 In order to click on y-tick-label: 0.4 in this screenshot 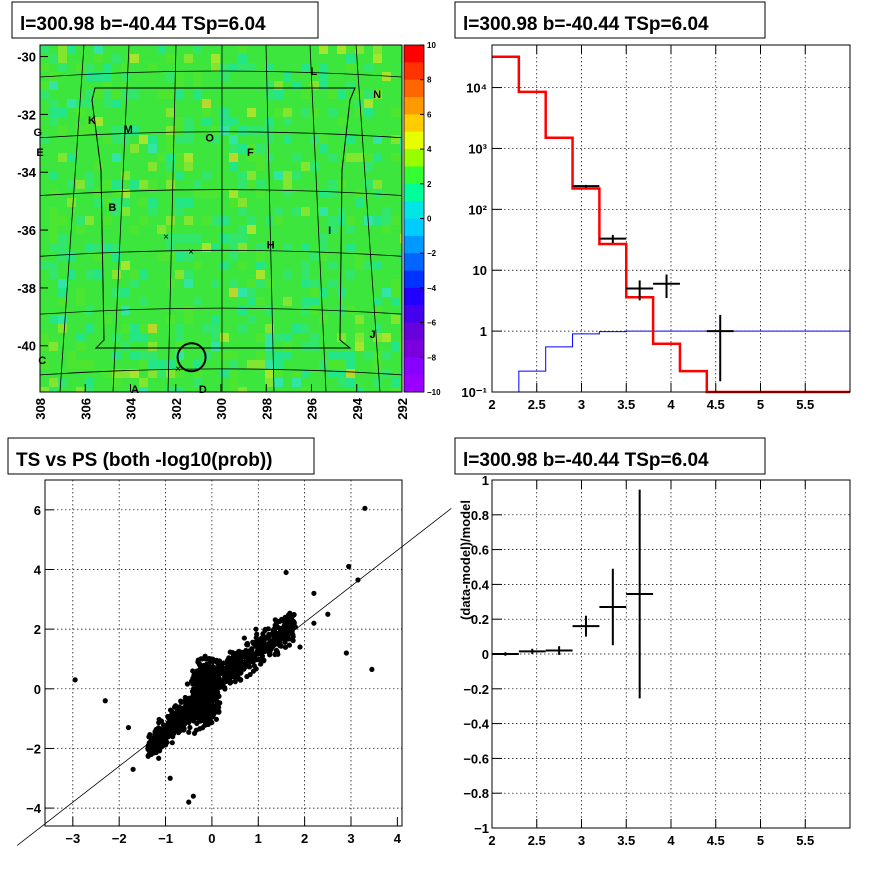, I will do `click(480, 584)`.